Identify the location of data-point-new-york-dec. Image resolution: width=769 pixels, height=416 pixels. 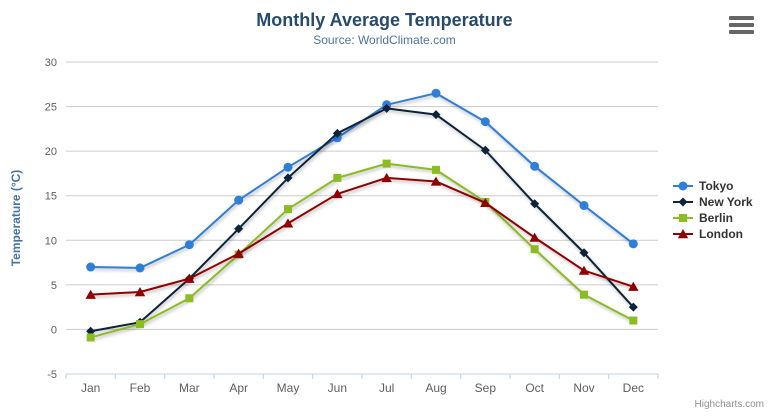
(633, 307).